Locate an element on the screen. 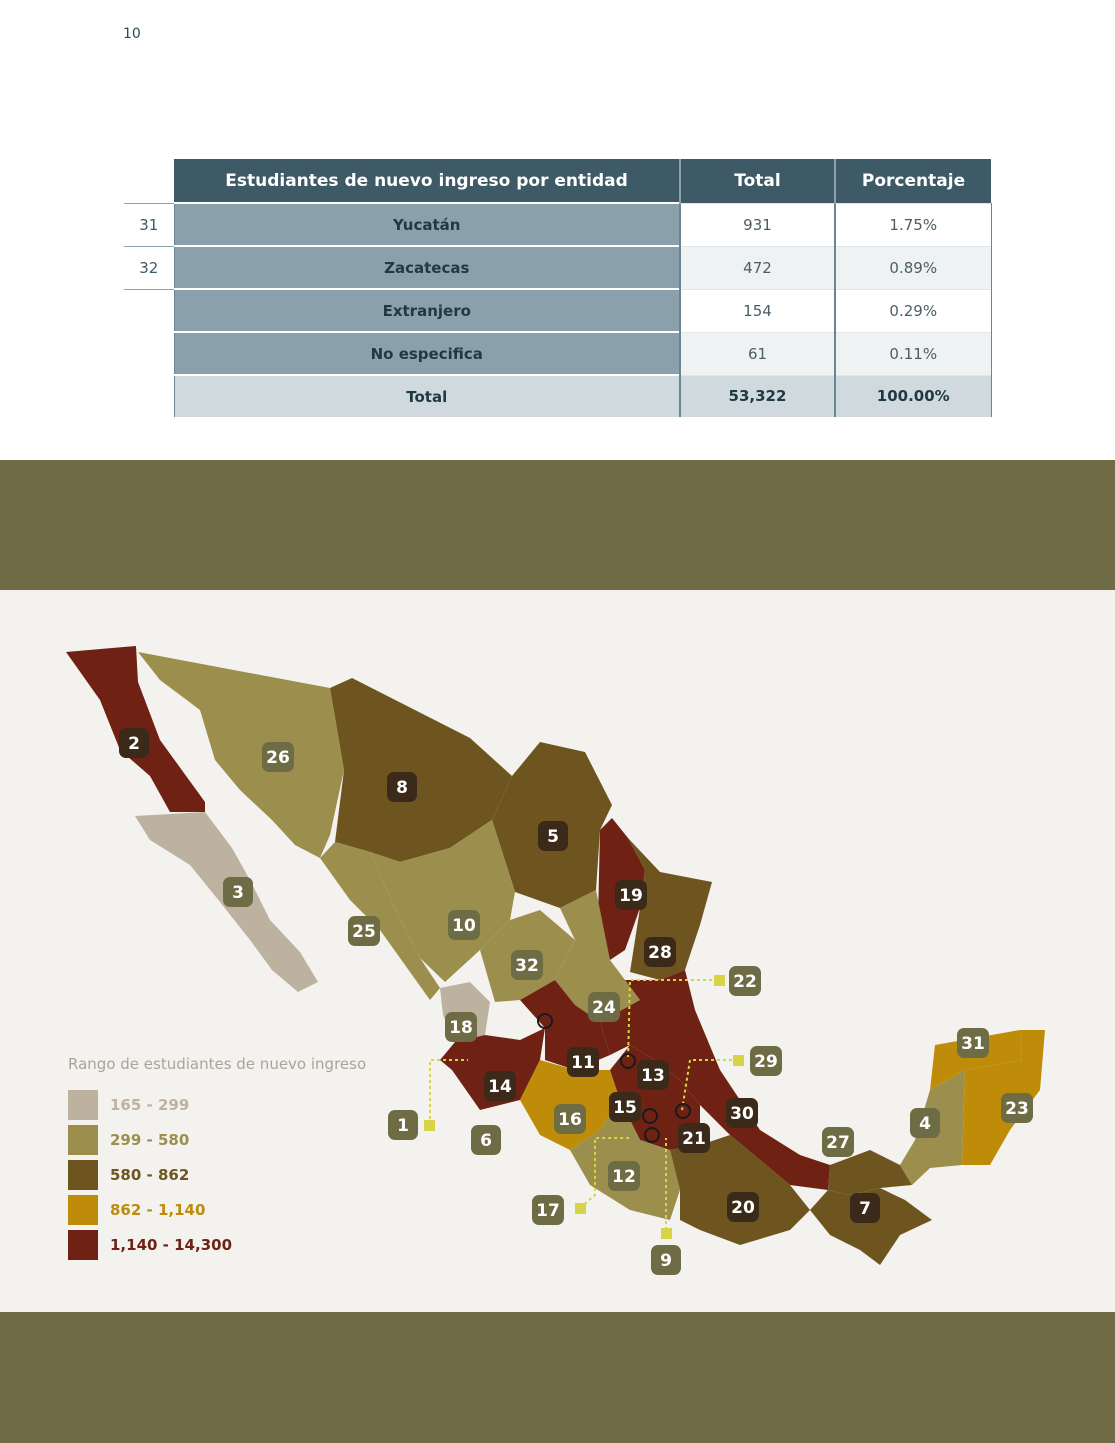  page-number: 10 is located at coordinates (132, 34).